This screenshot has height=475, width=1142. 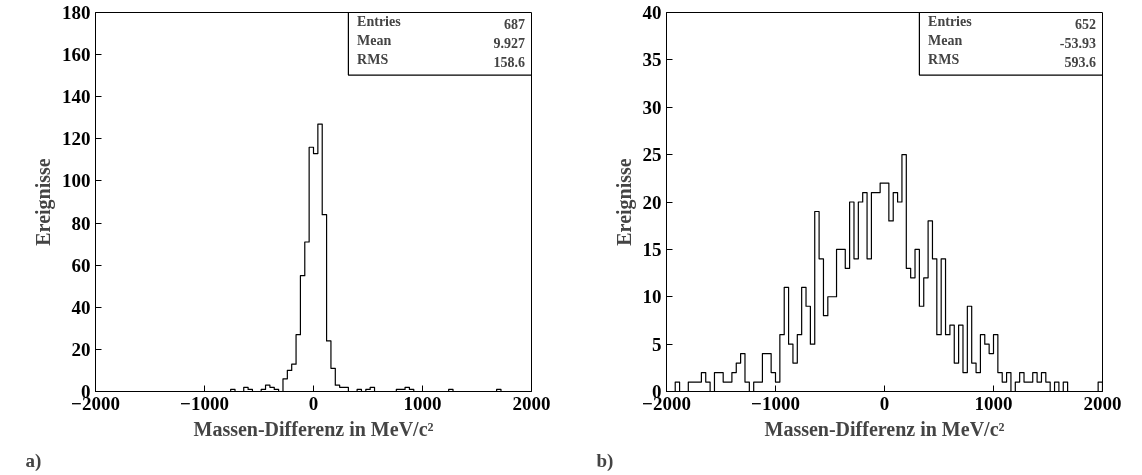 I want to click on annotation: -53.93, so click(x=1077, y=43).